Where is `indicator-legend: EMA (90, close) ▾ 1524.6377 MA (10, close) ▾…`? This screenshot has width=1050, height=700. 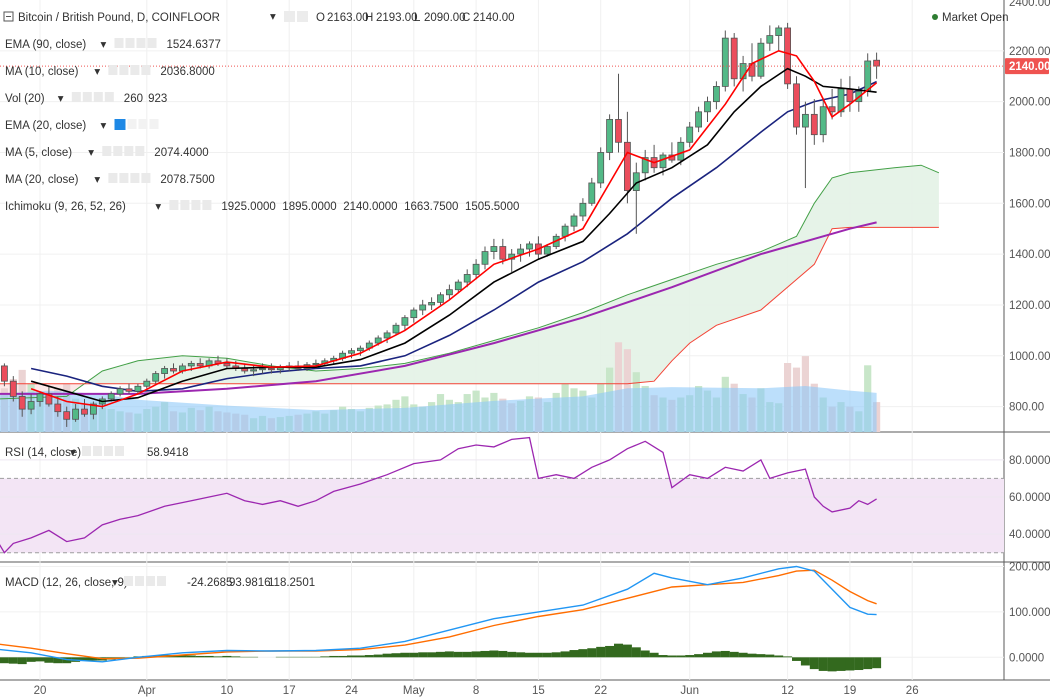
indicator-legend: EMA (90, close) ▾ 1524.6377 MA (10, close) ▾… is located at coordinates (262, 125).